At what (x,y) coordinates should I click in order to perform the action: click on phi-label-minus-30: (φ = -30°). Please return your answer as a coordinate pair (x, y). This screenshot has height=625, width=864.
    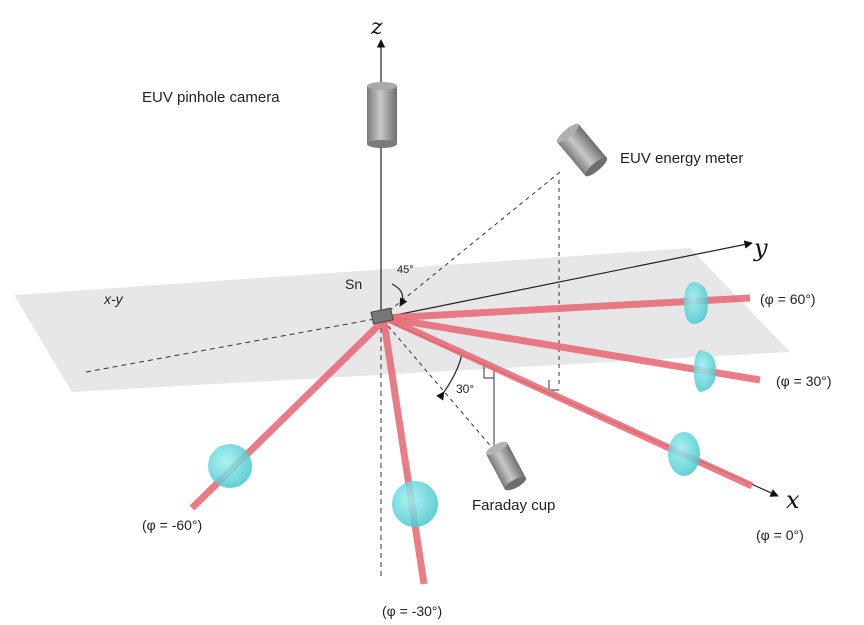
    Looking at the image, I should click on (412, 611).